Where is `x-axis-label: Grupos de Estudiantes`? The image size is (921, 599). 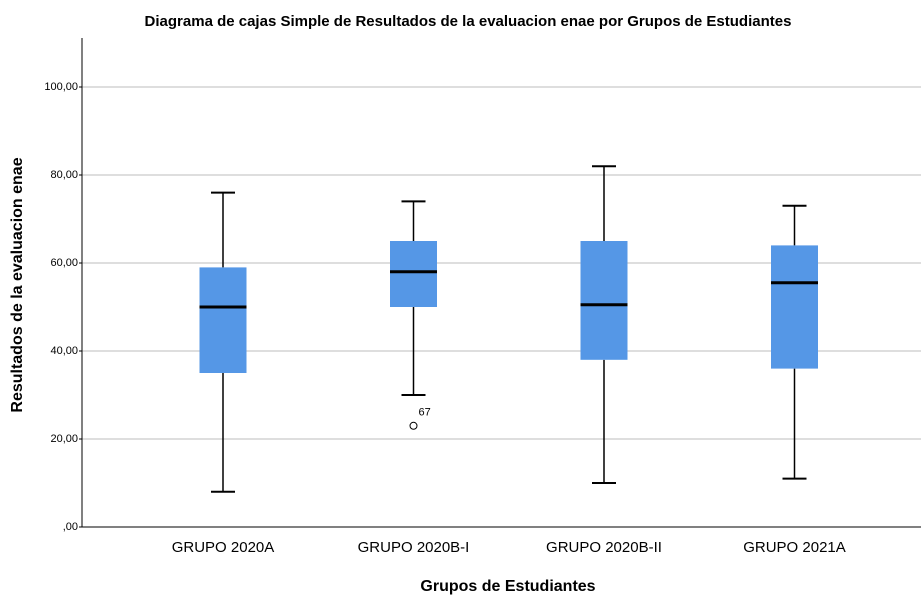
x-axis-label: Grupos de Estudiantes is located at coordinates (507, 586).